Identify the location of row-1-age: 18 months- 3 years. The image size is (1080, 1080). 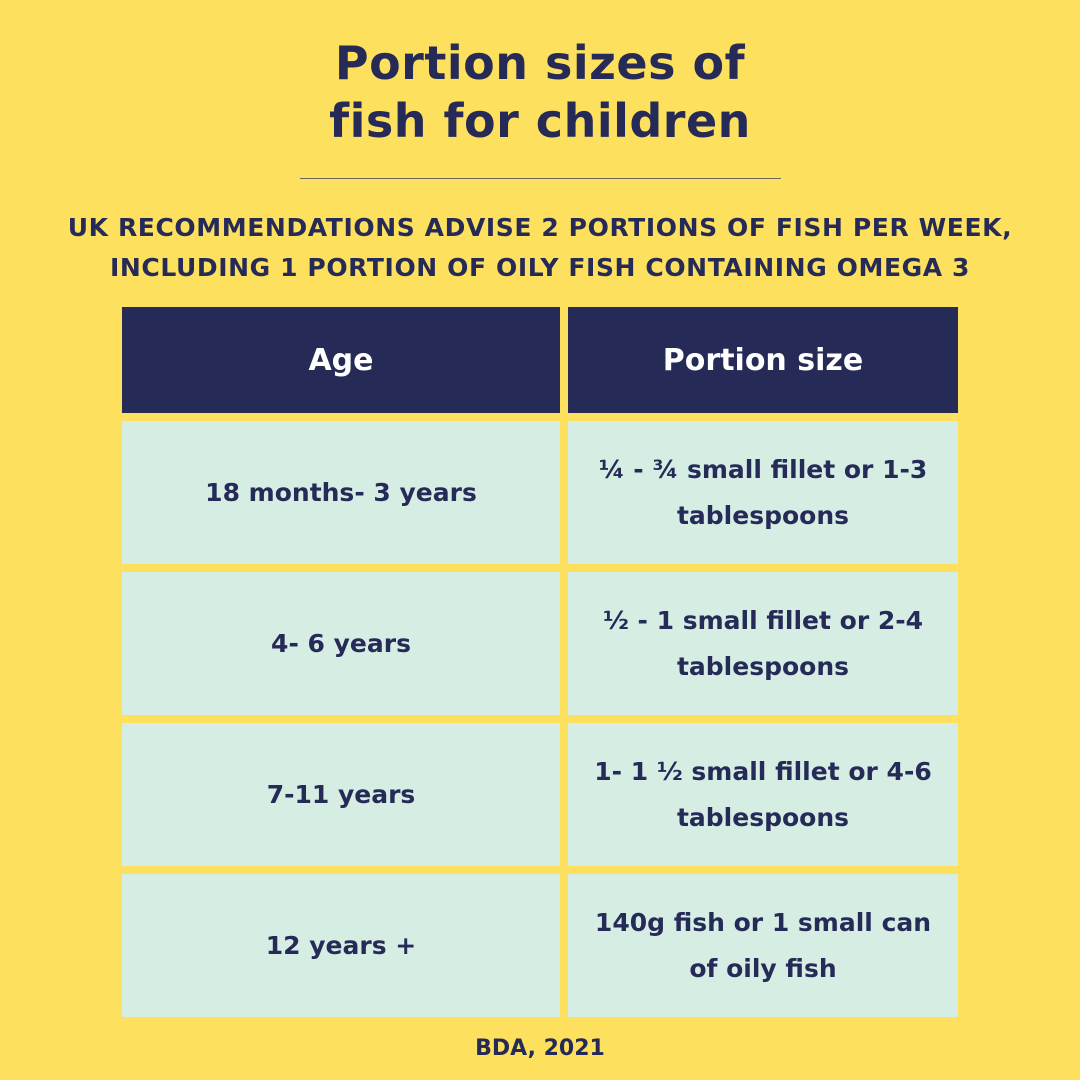
(341, 492).